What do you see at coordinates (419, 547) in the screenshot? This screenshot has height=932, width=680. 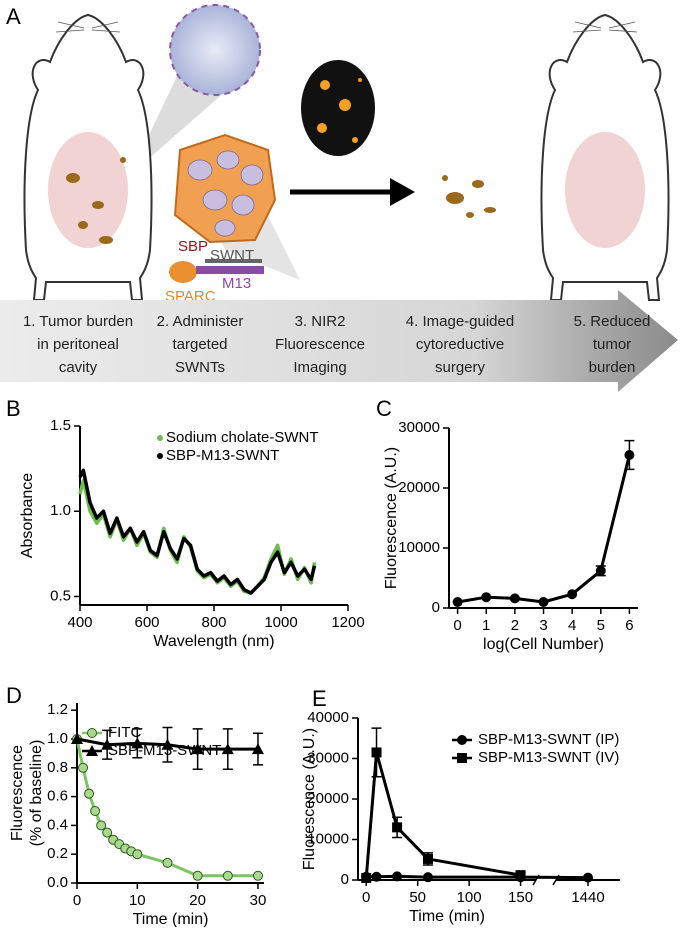 I see `y-tick-label: 10000` at bounding box center [419, 547].